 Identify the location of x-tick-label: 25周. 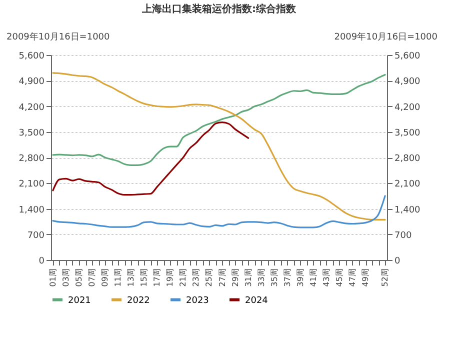
(209, 277).